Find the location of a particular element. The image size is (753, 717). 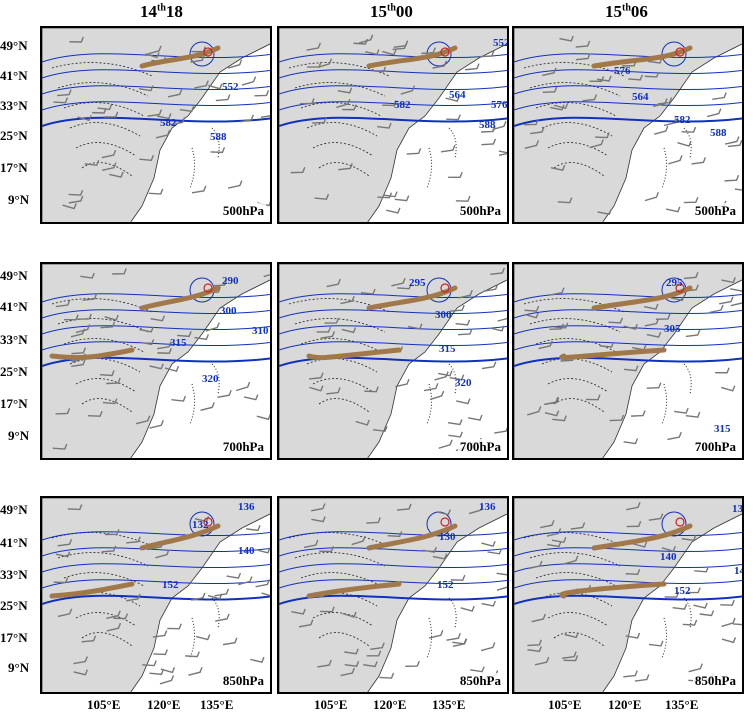

map-canvas: 290 300 310 315 320 is located at coordinates (156, 361).